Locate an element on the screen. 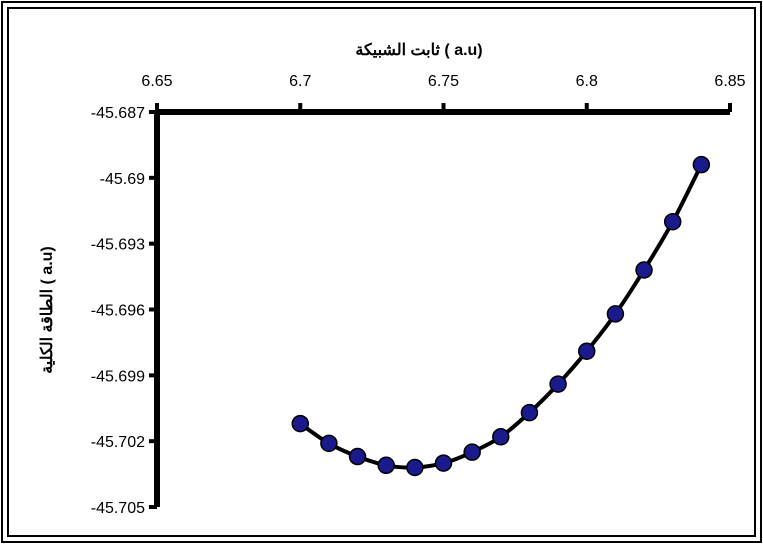 This screenshot has height=549, width=763. y-tick-label: -45.699 is located at coordinates (118, 376).